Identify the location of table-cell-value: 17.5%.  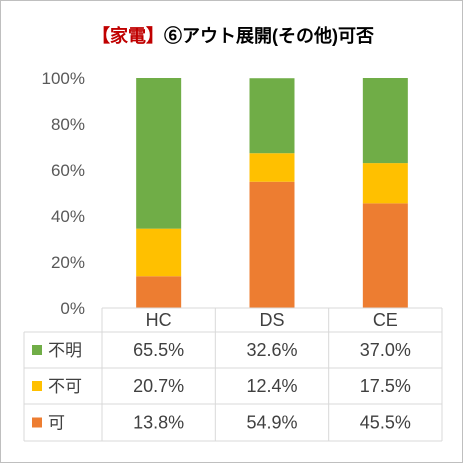
(385, 386).